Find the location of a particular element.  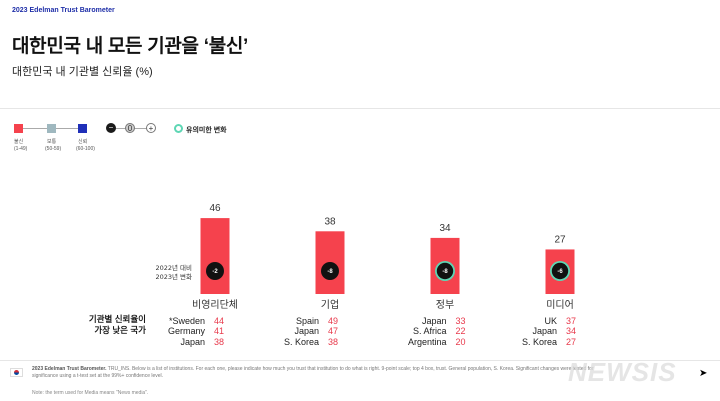

bar-value-label: 46 is located at coordinates (215, 208).